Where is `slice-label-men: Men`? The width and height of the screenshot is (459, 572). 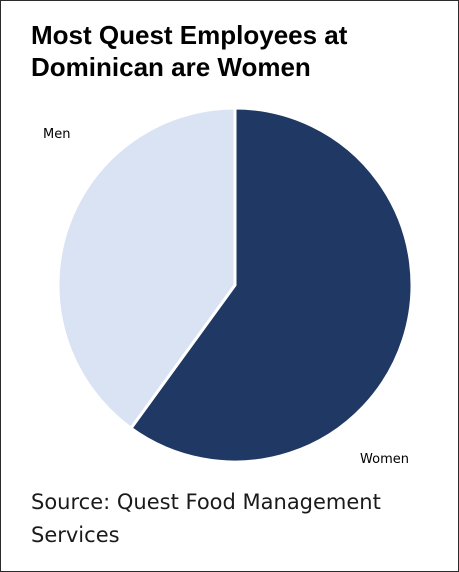
slice-label-men: Men is located at coordinates (56, 134).